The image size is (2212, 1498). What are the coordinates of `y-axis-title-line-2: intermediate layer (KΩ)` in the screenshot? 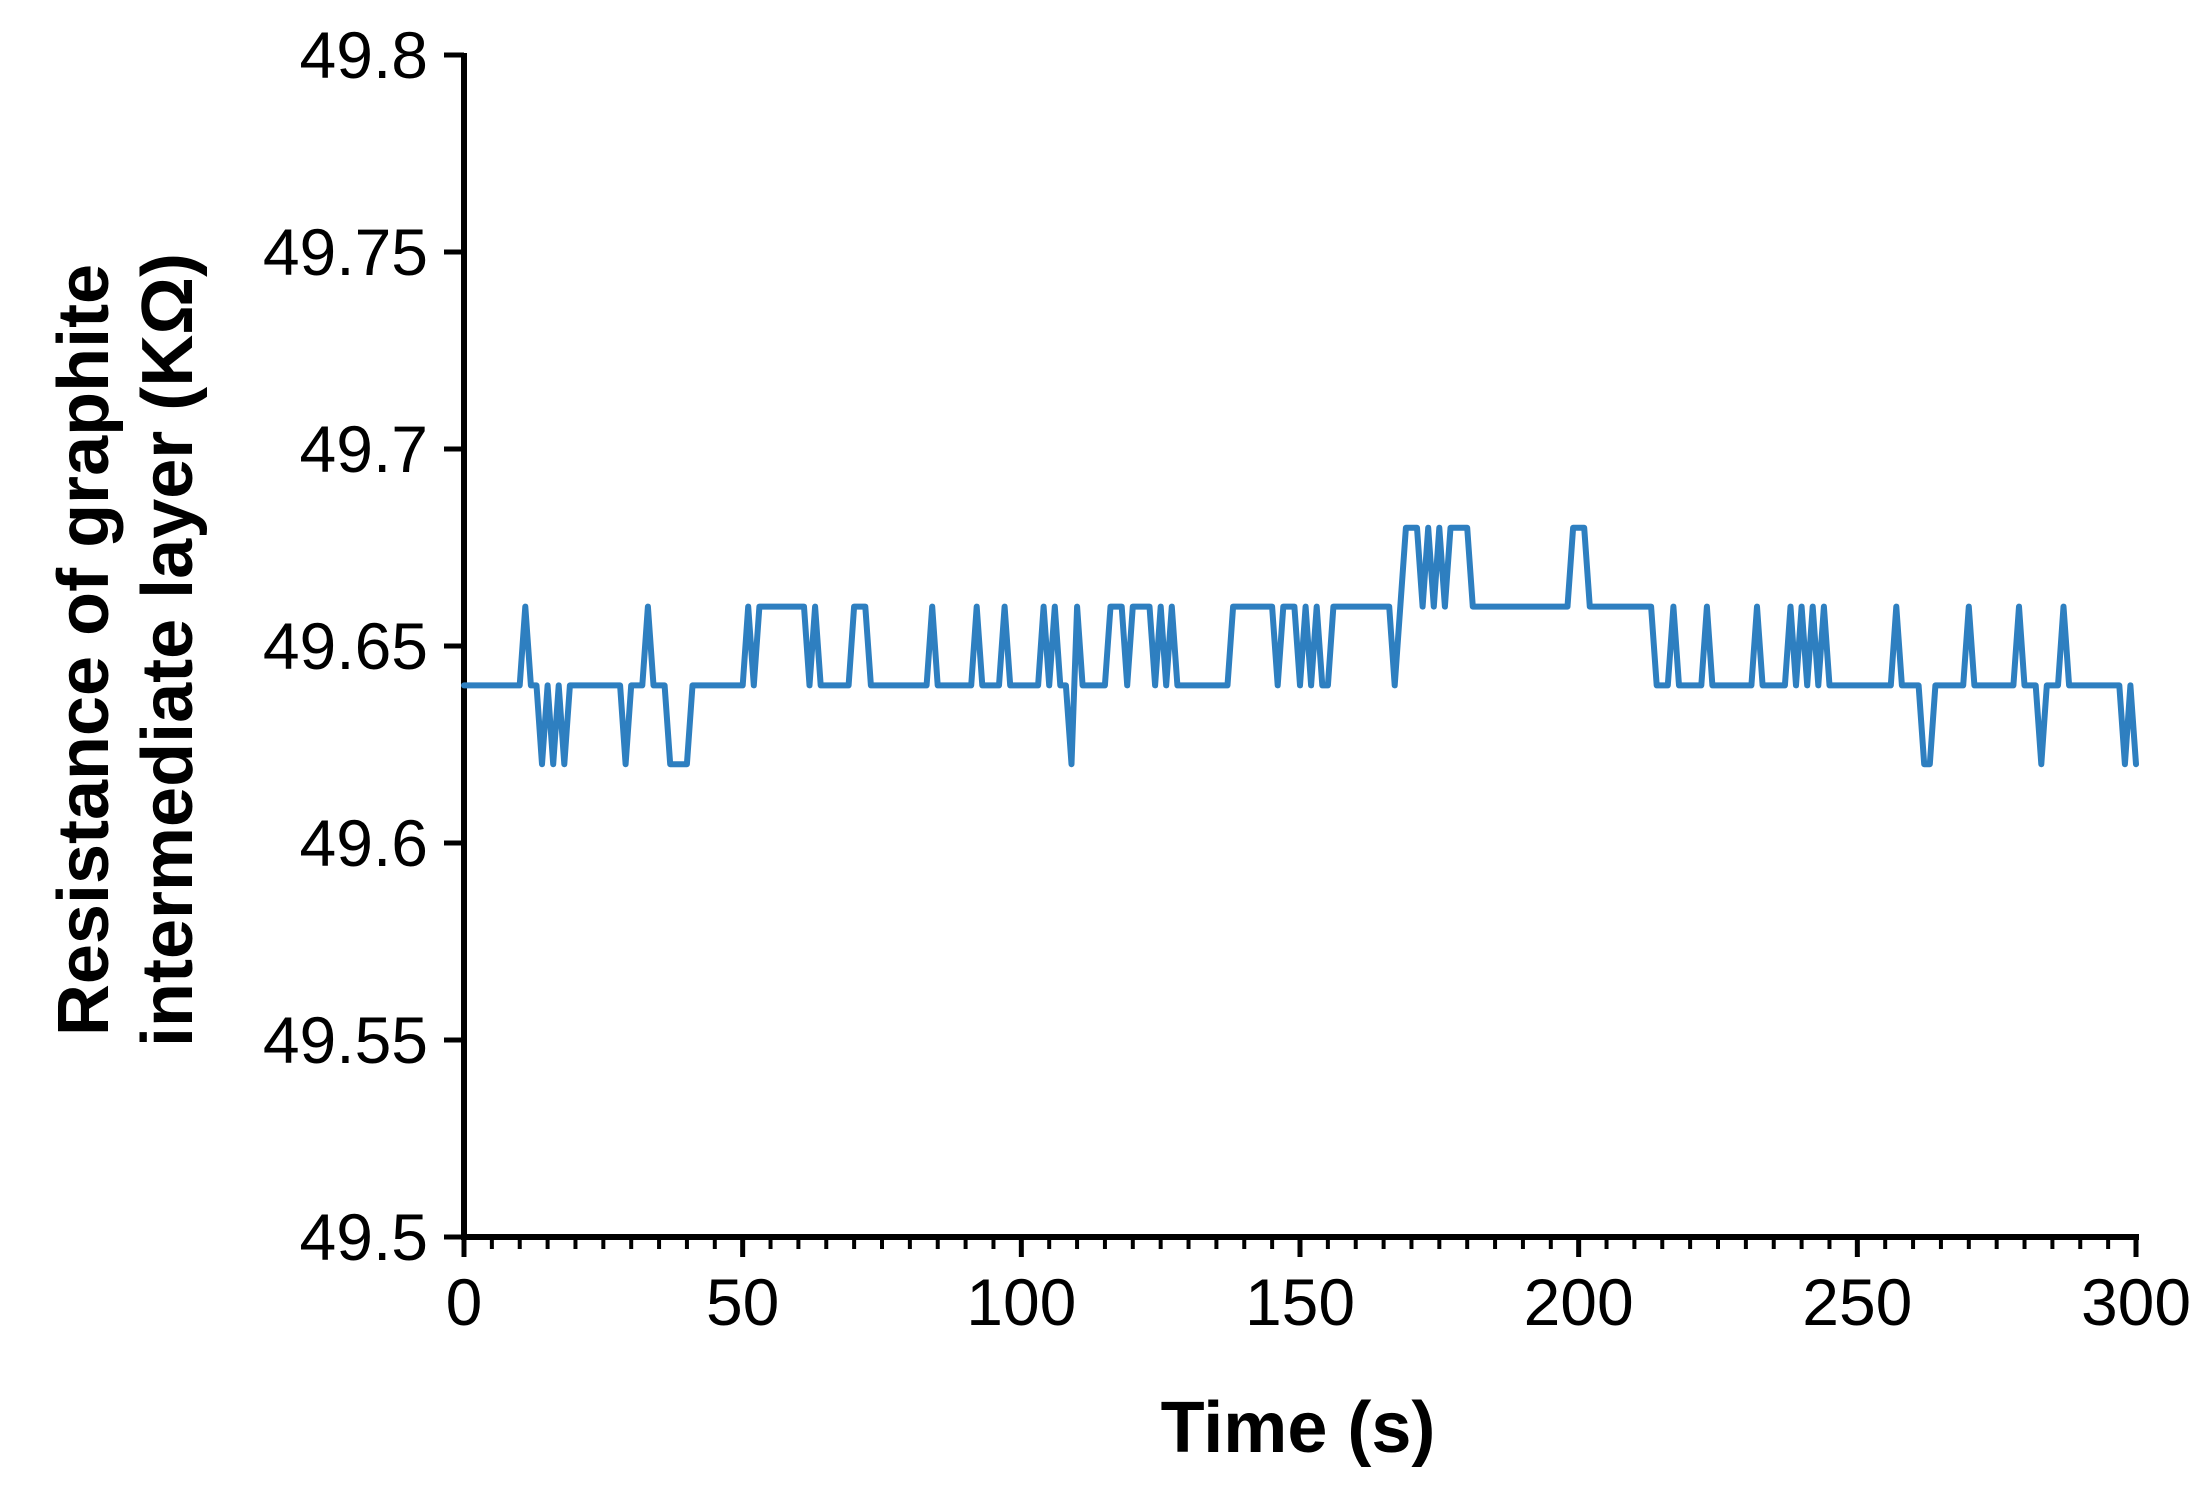 It's located at (168, 650).